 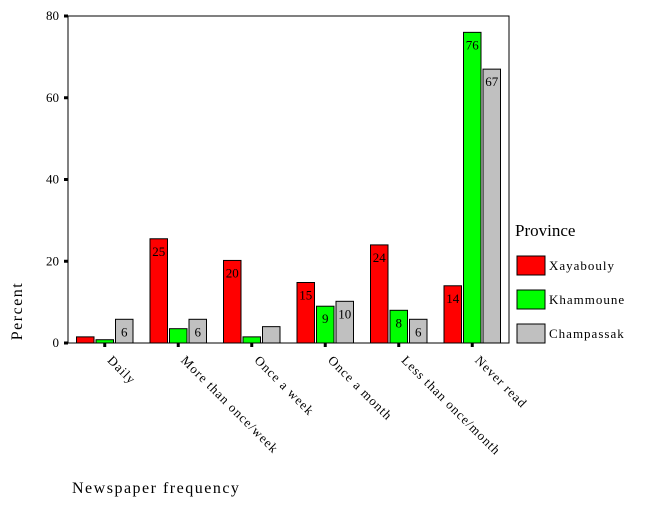 What do you see at coordinates (360, 388) in the screenshot?
I see `x-category-label: Once a month` at bounding box center [360, 388].